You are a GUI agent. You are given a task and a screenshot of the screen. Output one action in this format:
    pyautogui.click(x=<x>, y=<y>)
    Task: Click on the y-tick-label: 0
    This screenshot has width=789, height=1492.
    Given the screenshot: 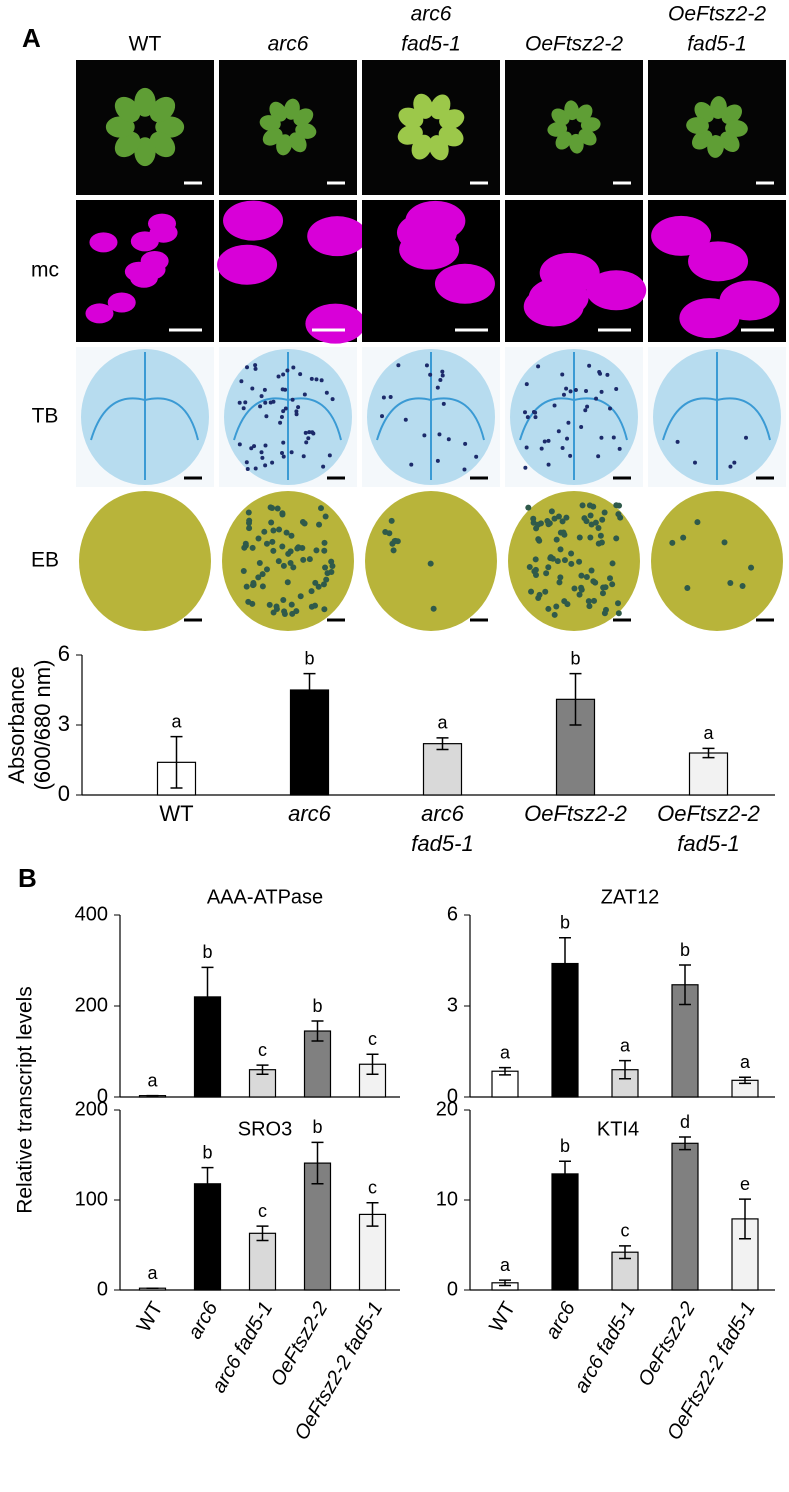 What is the action you would take?
    pyautogui.click(x=102, y=1289)
    